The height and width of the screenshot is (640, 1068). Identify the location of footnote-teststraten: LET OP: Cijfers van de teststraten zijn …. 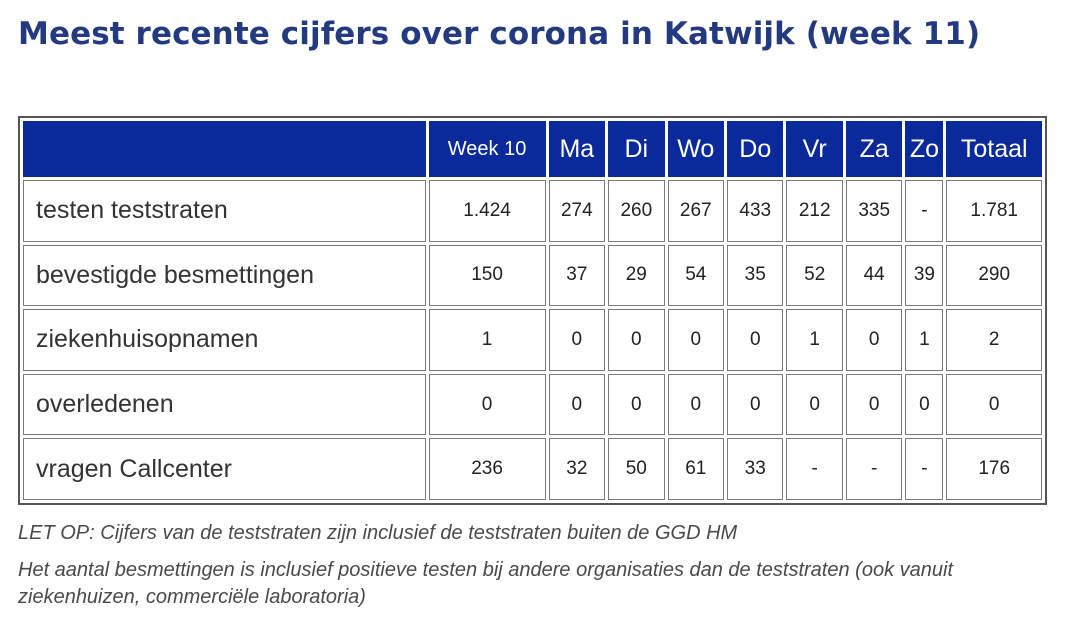
(378, 533).